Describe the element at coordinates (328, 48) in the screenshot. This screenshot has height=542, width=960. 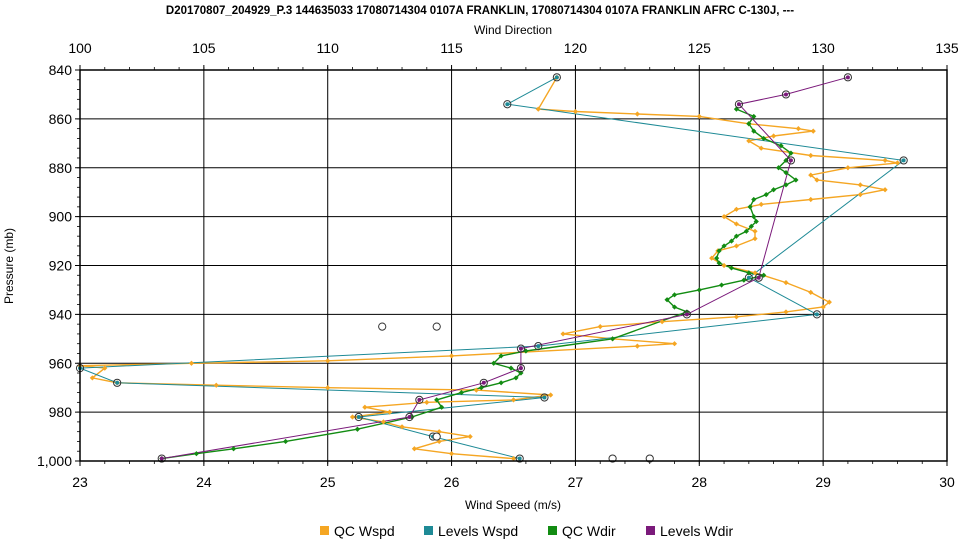
I see `top-tick-label: 110` at that location.